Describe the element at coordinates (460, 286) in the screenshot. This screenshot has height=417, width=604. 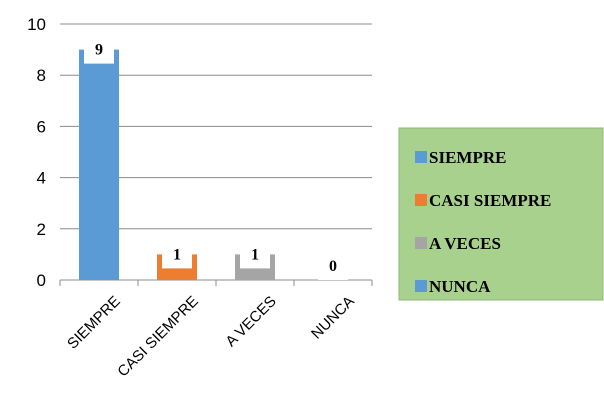
I see `legend-label: NUNCA` at that location.